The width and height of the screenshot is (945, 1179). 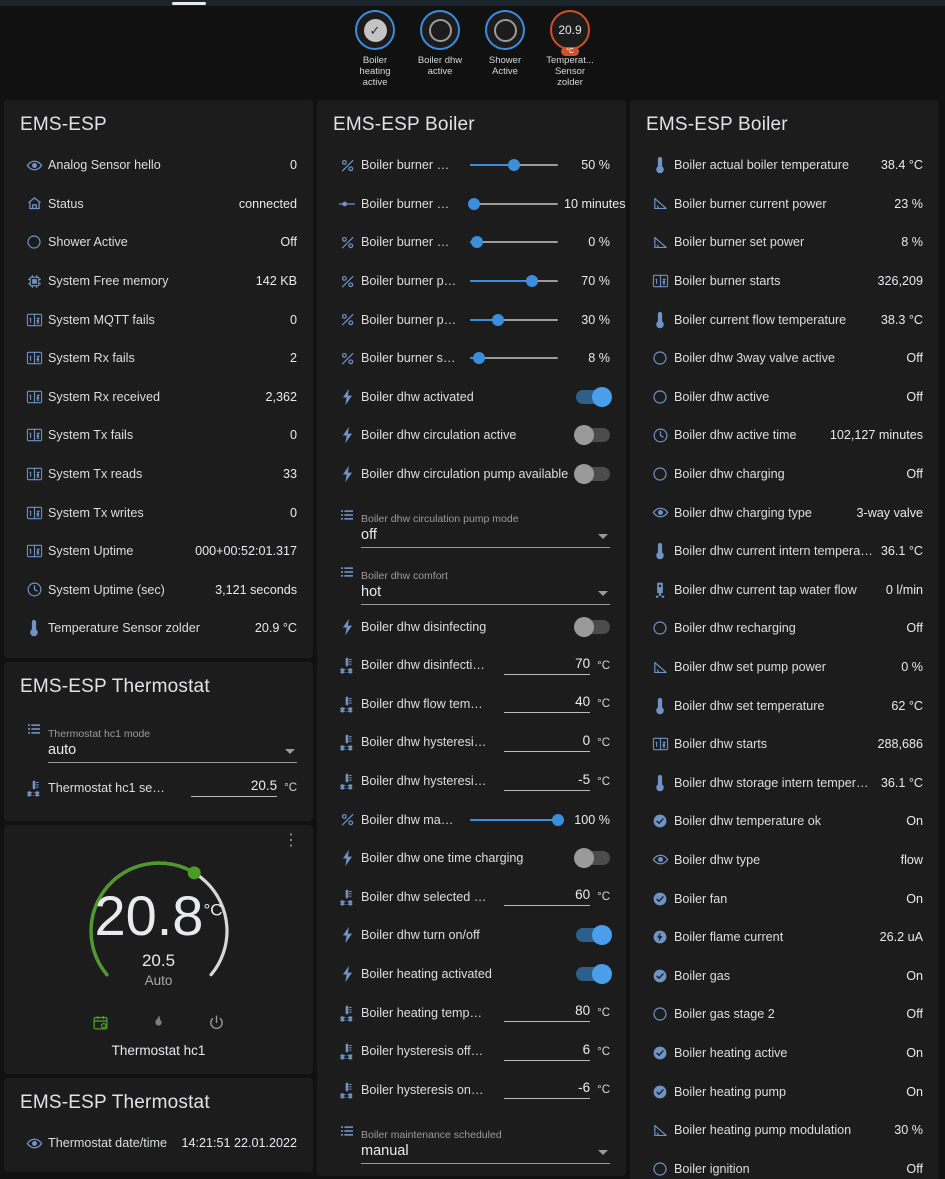 What do you see at coordinates (784, 898) in the screenshot?
I see `entity-row: Boiler fan On` at bounding box center [784, 898].